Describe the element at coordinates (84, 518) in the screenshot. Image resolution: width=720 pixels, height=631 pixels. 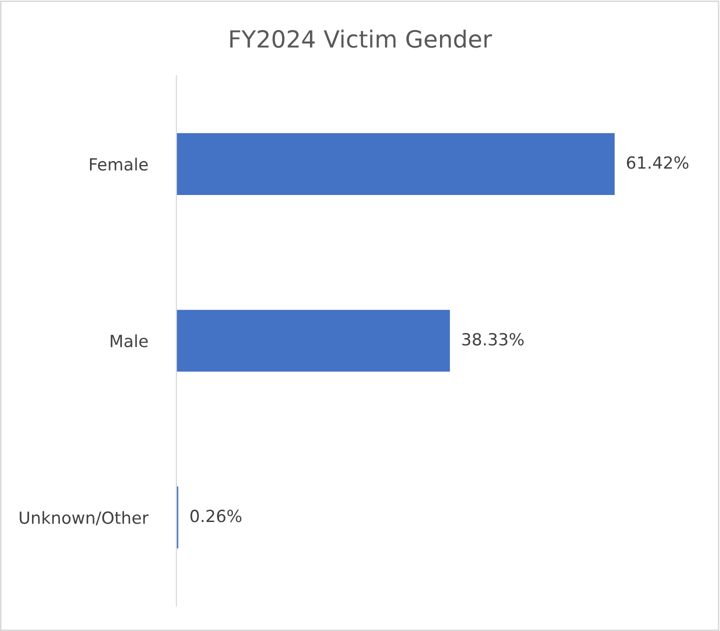
I see `y-tick-label: Unknown/Other` at that location.